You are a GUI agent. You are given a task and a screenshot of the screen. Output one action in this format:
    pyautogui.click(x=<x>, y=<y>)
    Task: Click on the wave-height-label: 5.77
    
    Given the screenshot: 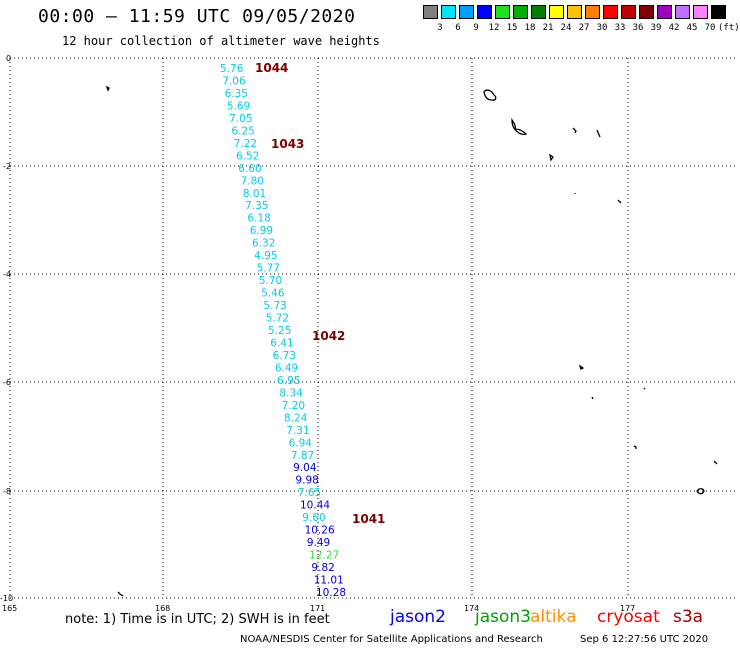 What is the action you would take?
    pyautogui.click(x=268, y=269)
    